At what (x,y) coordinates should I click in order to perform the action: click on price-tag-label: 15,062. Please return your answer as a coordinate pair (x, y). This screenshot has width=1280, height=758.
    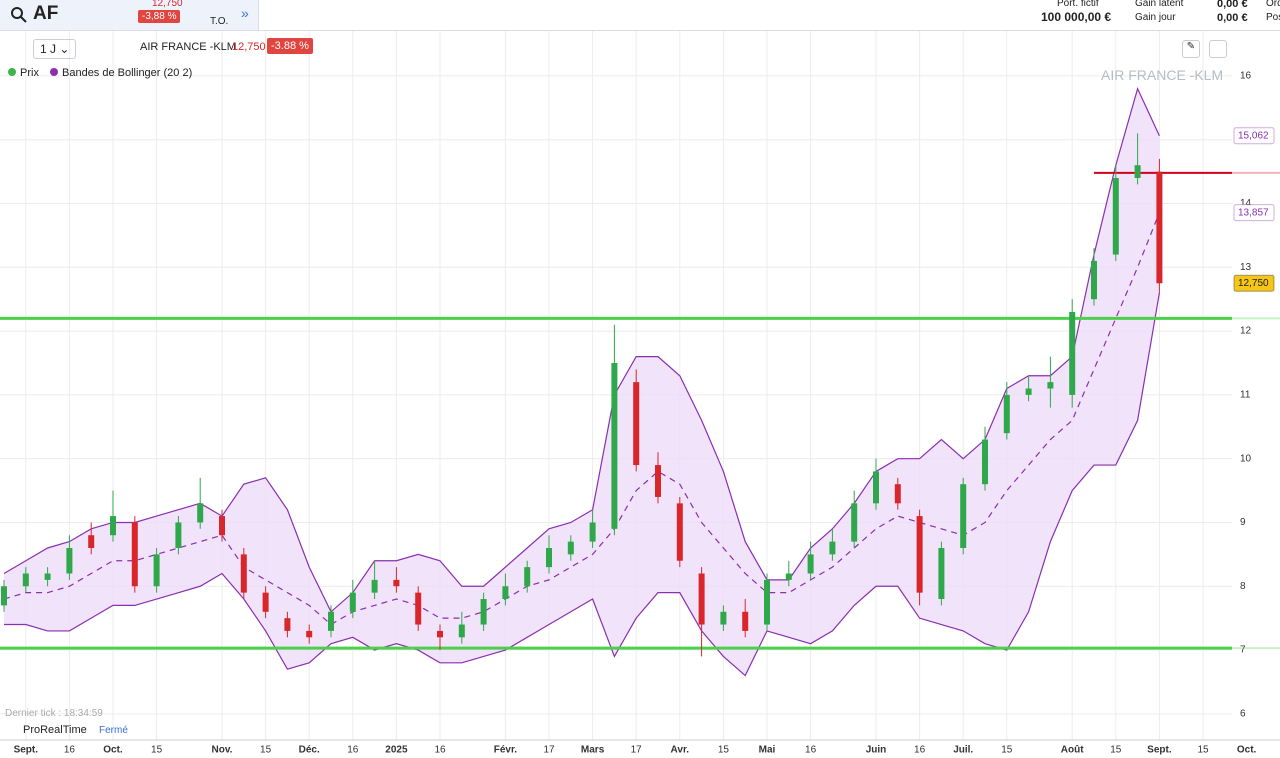
    Looking at the image, I should click on (1253, 135).